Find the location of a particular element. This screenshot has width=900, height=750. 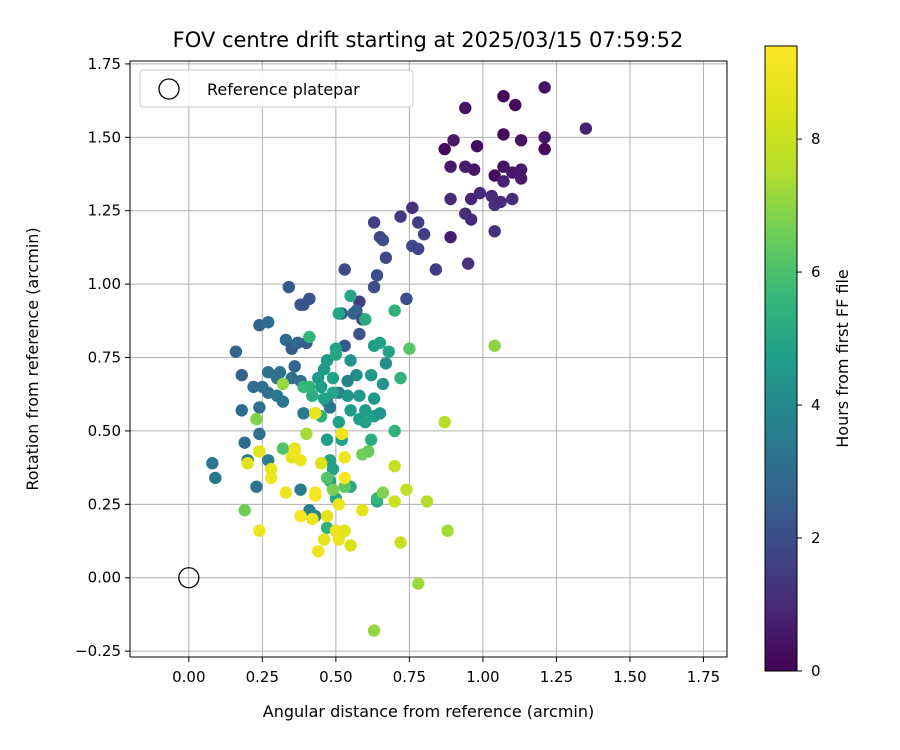

x-axis-ticks: 0.00 0.25 0.50 0.75 1.00 1.25 1.50 1.75 is located at coordinates (446, 671).